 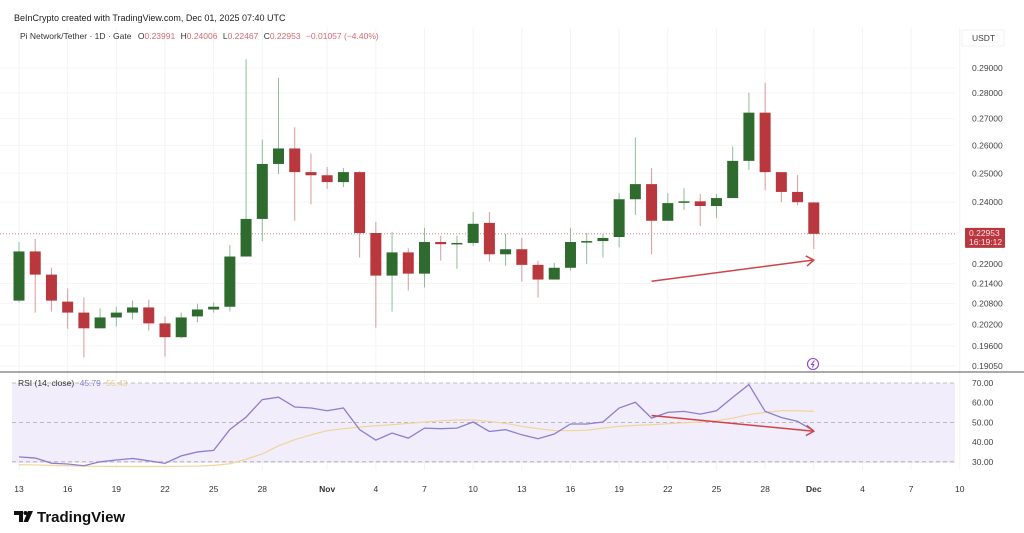 I want to click on bar-countdown: 16:19:12, so click(x=985, y=242).